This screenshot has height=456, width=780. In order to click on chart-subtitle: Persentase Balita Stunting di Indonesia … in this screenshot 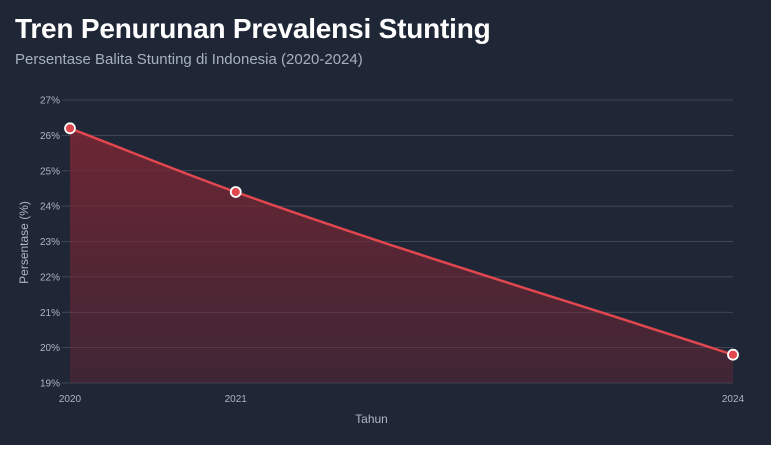, I will do `click(189, 59)`.